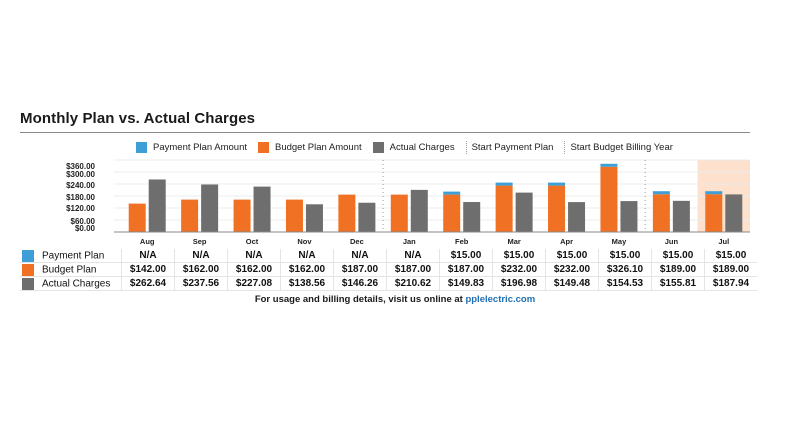  What do you see at coordinates (625, 269) in the screenshot?
I see `table-cell: $326.10` at bounding box center [625, 269].